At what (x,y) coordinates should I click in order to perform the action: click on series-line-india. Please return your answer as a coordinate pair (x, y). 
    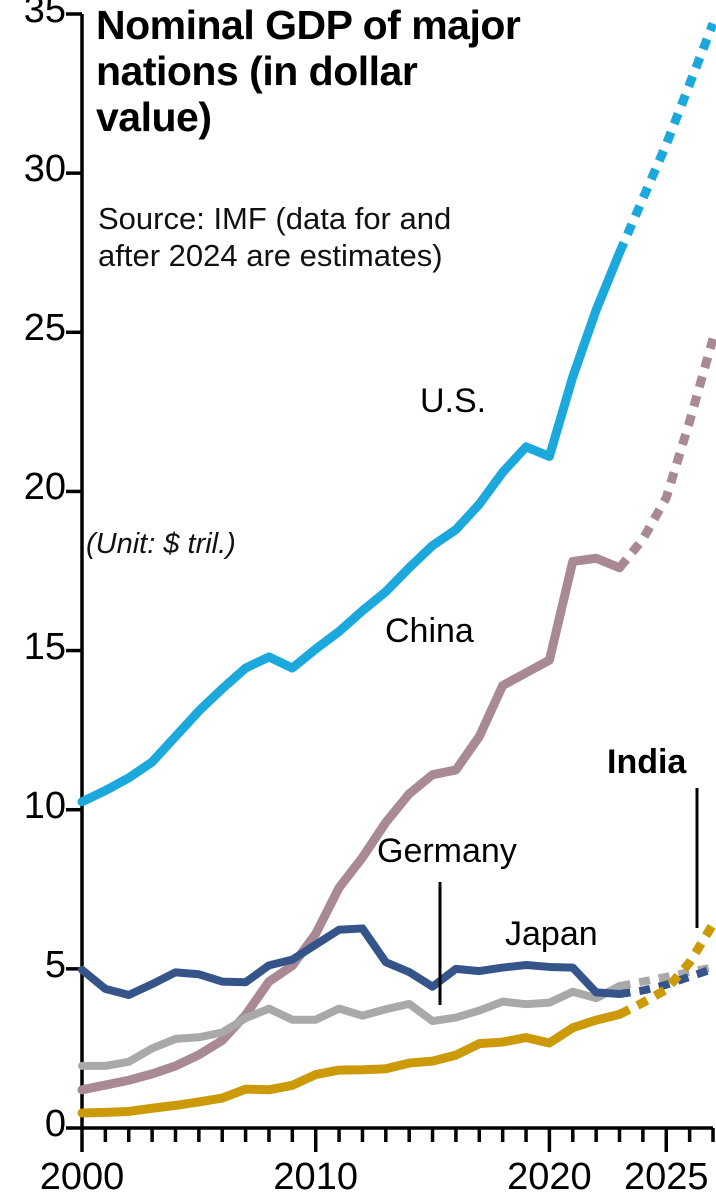
    Looking at the image, I should click on (351, 1063).